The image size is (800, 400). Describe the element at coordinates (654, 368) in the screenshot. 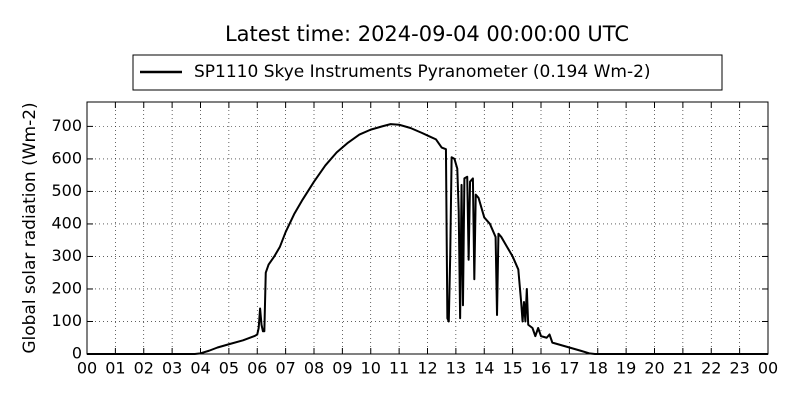

I see `x-tick-label: 20` at that location.